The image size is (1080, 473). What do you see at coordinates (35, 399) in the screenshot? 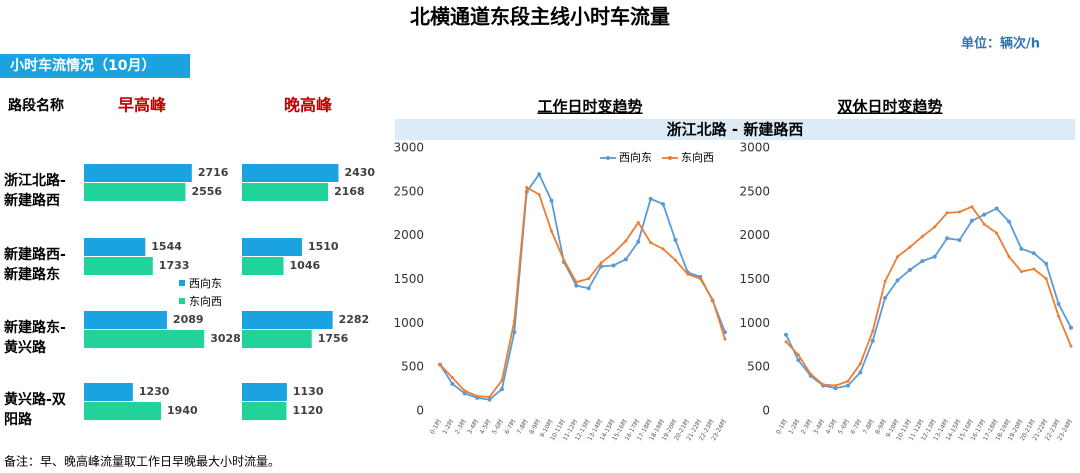
I see `row-label: 黄兴路-双` at bounding box center [35, 399].